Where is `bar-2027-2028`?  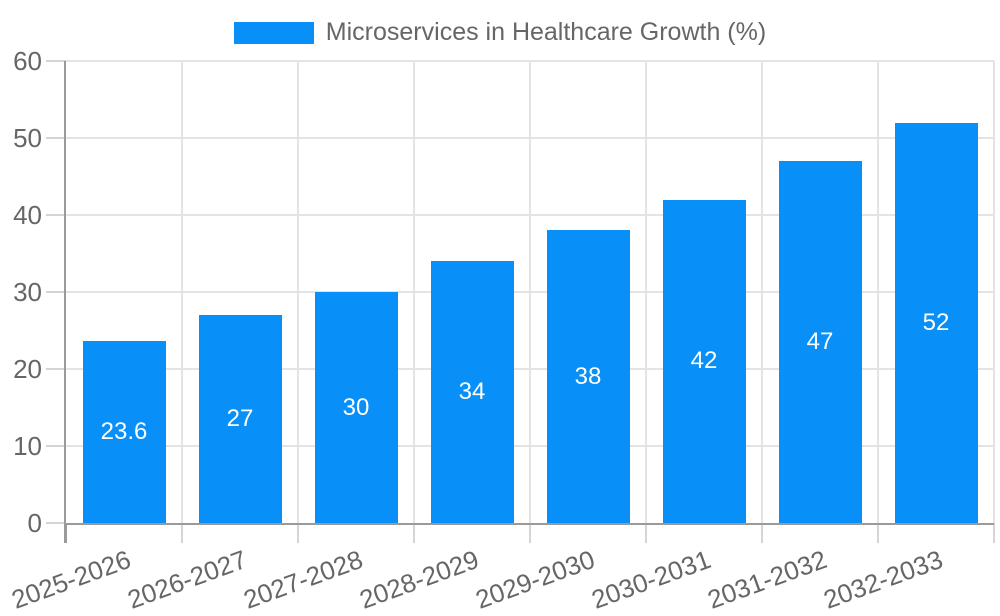 bar-2027-2028 is located at coordinates (356, 407).